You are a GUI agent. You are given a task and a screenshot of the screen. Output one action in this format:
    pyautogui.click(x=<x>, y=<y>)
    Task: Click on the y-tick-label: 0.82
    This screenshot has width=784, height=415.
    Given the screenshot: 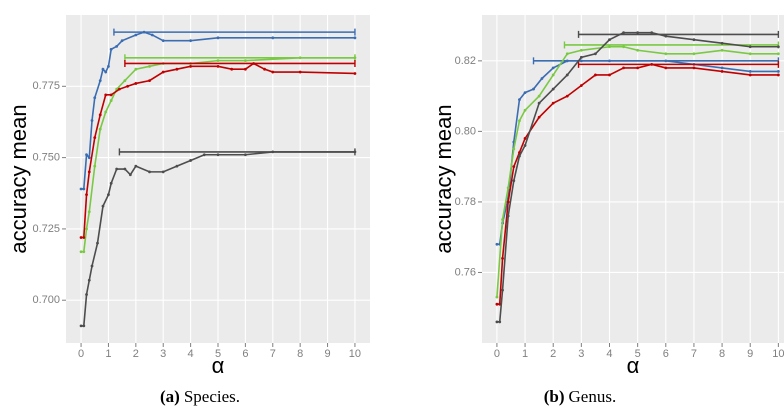 What is the action you would take?
    pyautogui.click(x=465, y=61)
    